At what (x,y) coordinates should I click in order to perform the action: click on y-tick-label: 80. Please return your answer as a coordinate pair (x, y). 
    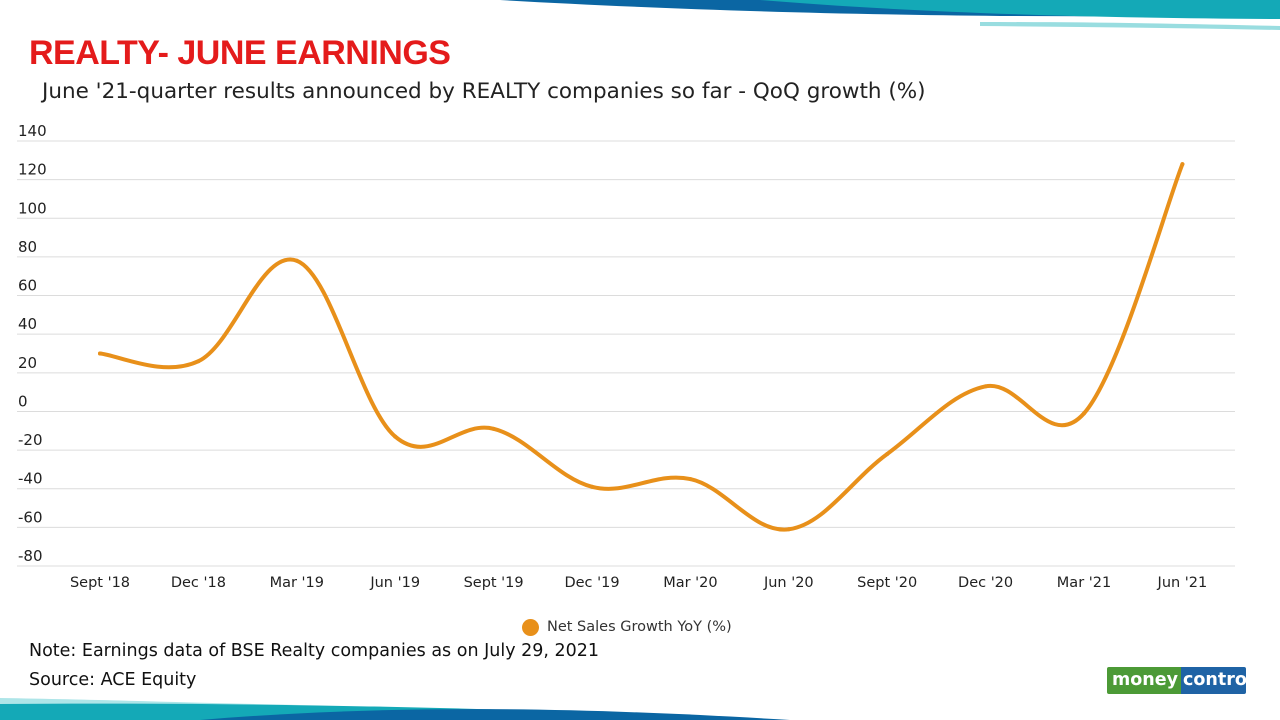
    Looking at the image, I should click on (27, 247).